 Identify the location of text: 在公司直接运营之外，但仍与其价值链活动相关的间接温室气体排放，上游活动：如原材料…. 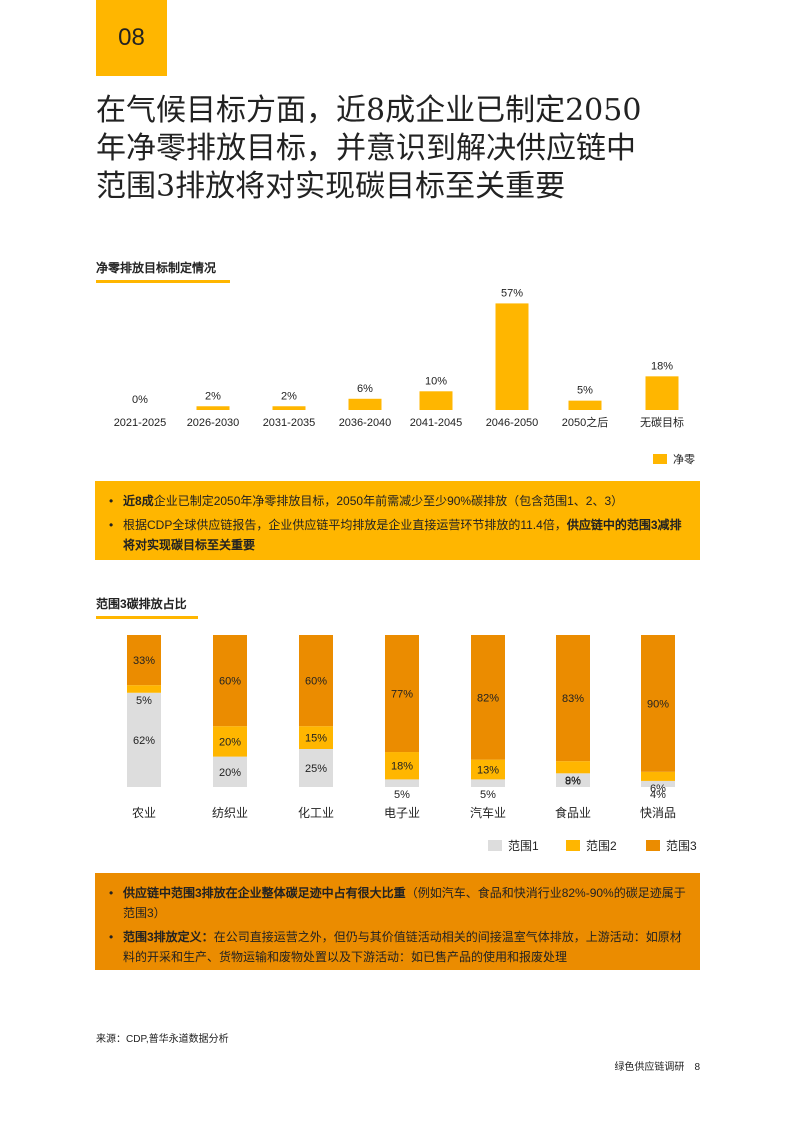
(402, 947).